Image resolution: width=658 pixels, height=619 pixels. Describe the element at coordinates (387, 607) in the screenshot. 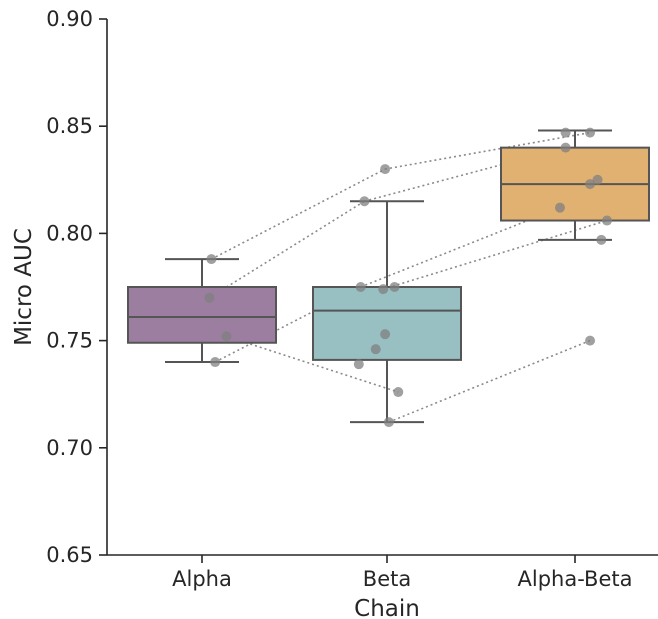

I see `x-axis-title: Chain` at that location.